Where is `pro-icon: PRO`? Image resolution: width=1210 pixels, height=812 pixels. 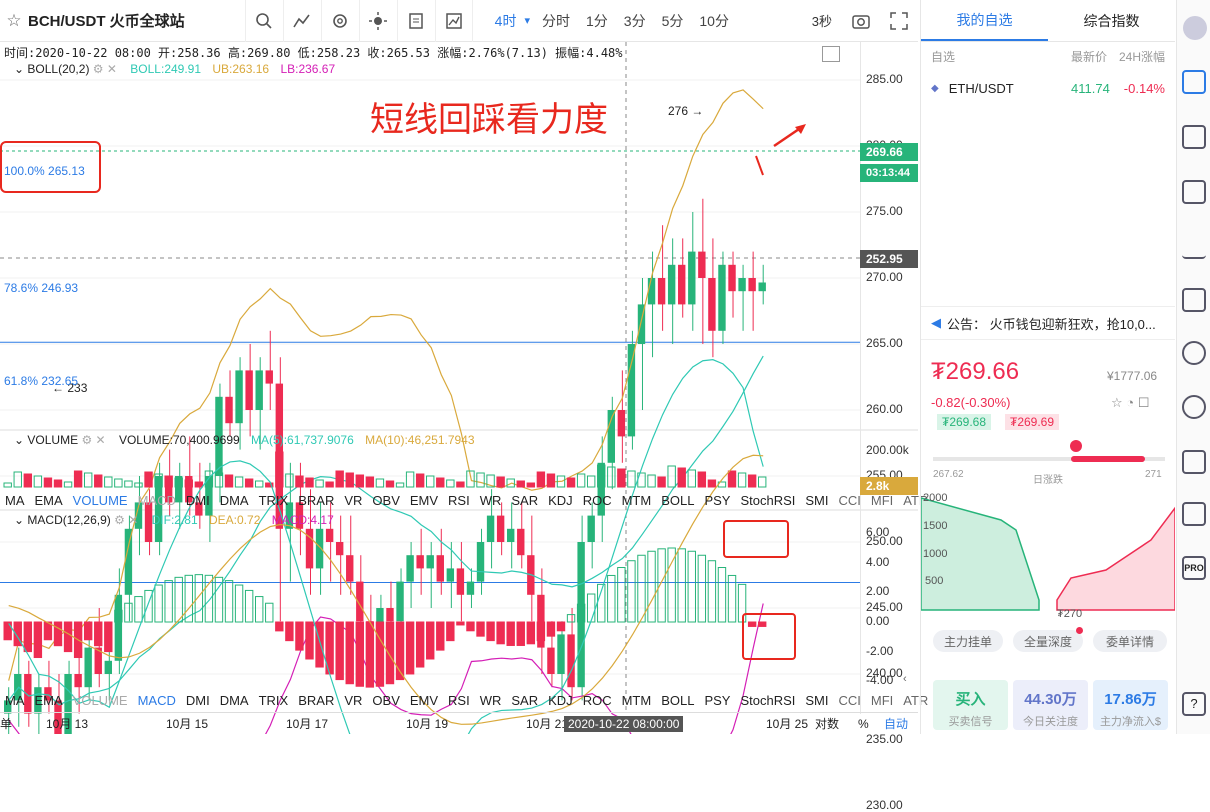
pro-icon: PRO is located at coordinates (1194, 568).